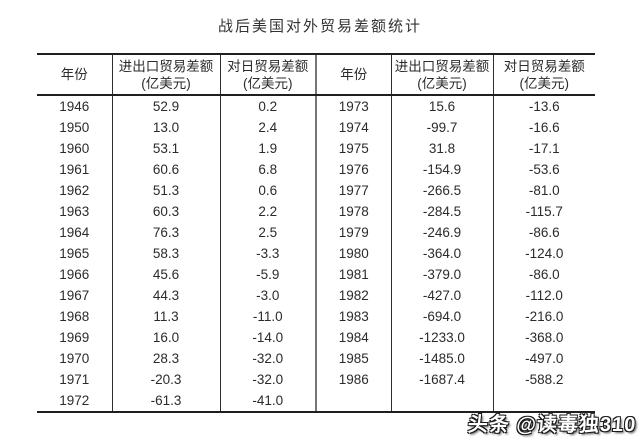 The width and height of the screenshot is (640, 439). Describe the element at coordinates (354, 169) in the screenshot. I see `cell-year: 1976` at that location.